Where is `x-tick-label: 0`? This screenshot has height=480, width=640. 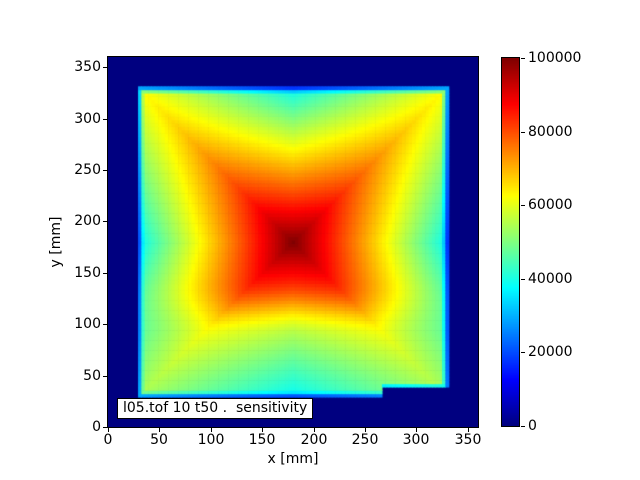
x-tick-label: 0 is located at coordinates (108, 440).